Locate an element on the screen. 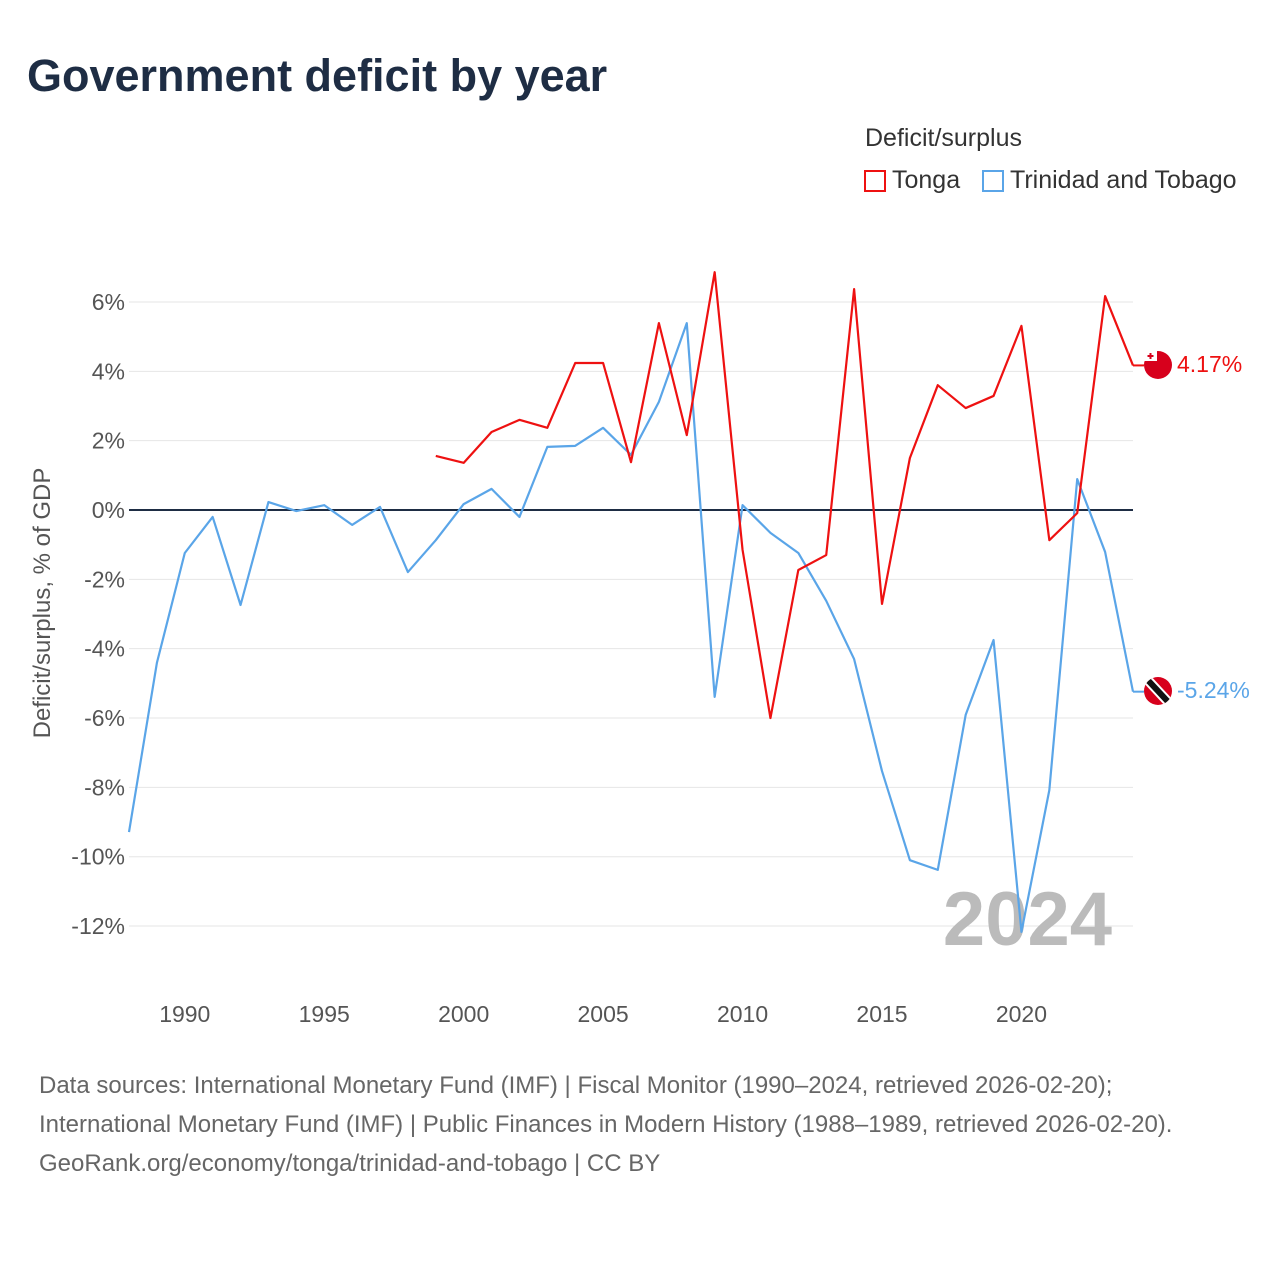 The width and height of the screenshot is (1280, 1280). legend-title: Deficit/surplus is located at coordinates (943, 138).